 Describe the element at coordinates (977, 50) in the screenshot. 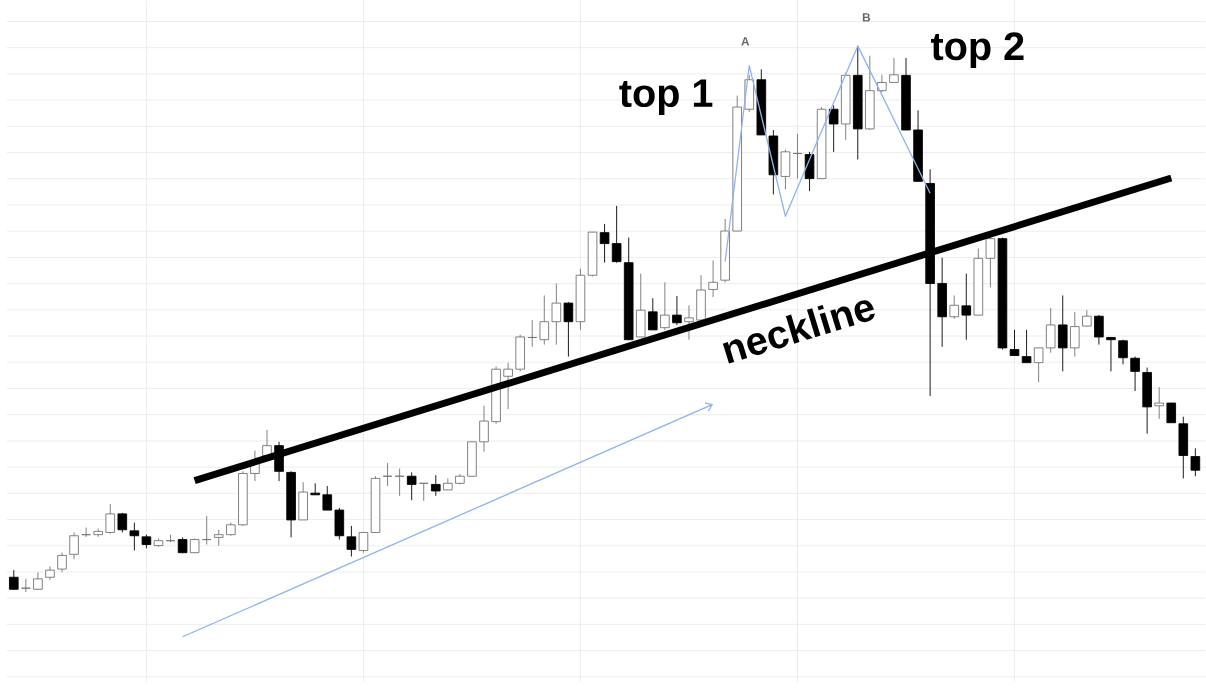

I see `annotation: top 2` at that location.